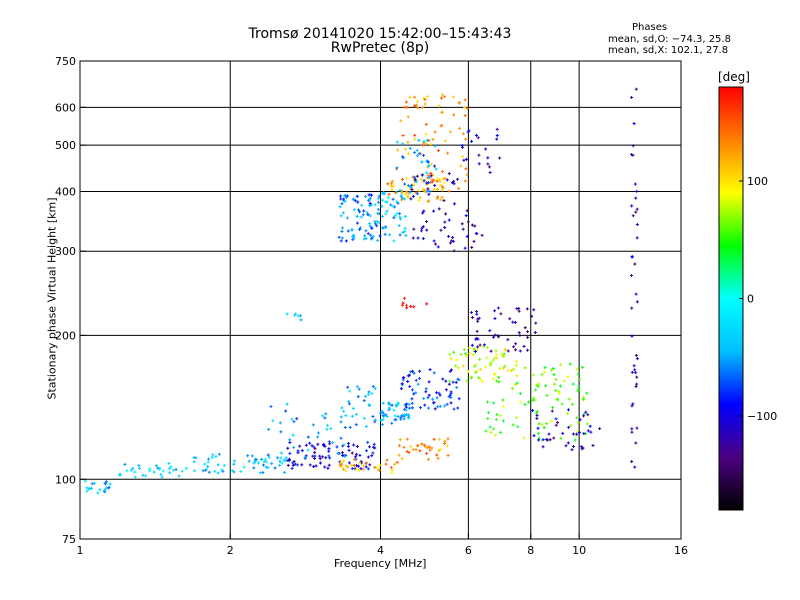 The width and height of the screenshot is (800, 600). What do you see at coordinates (530, 550) in the screenshot?
I see `x-tick-label: 8` at bounding box center [530, 550].